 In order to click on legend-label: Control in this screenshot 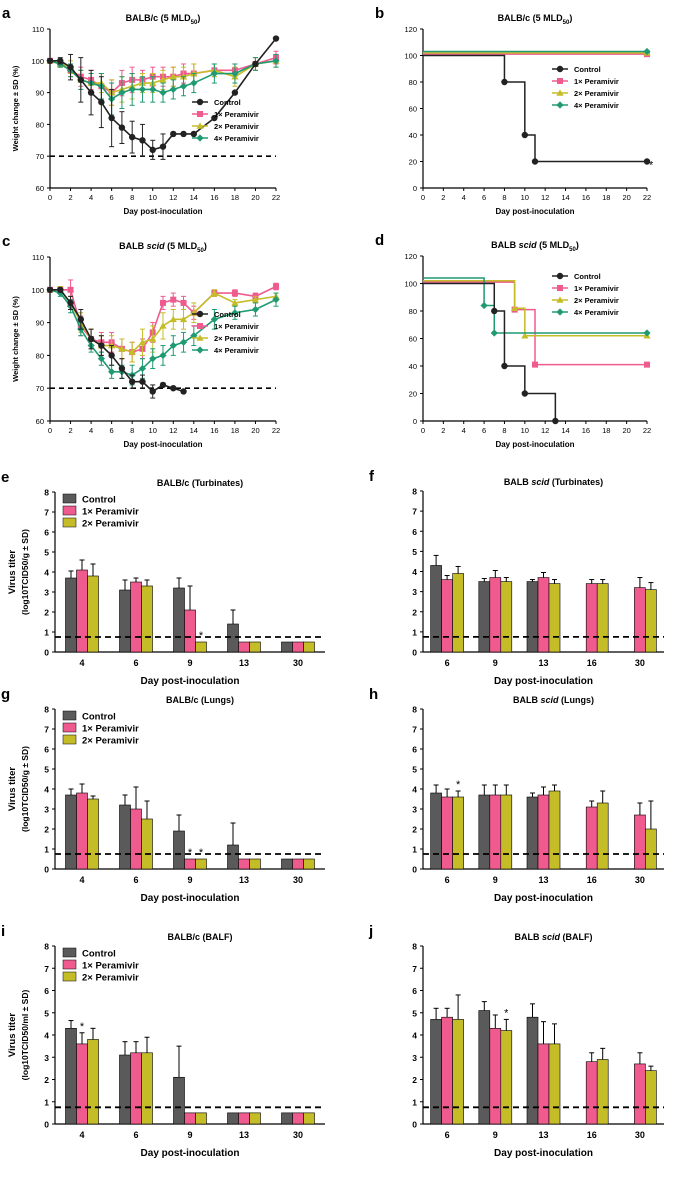, I will do `click(99, 954)`.